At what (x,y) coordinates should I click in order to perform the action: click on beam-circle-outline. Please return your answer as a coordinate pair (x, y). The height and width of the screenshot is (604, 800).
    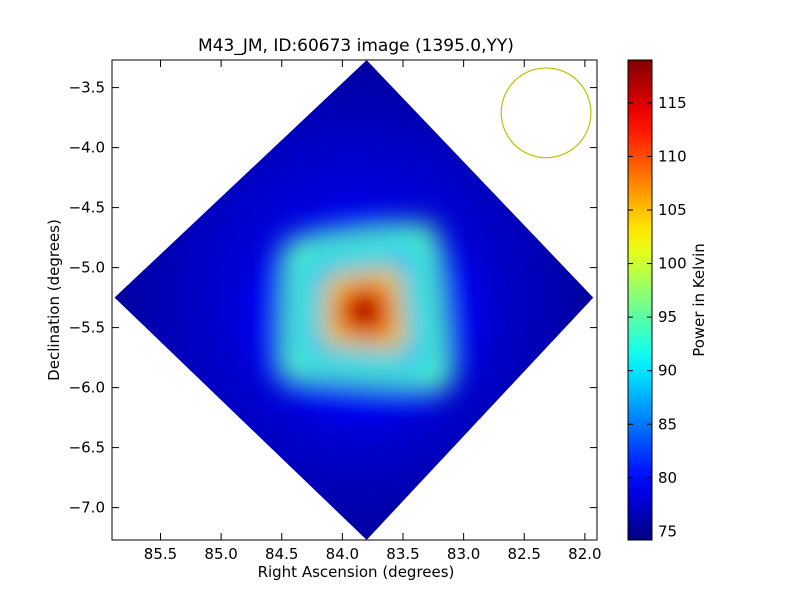
    Looking at the image, I should click on (546, 113).